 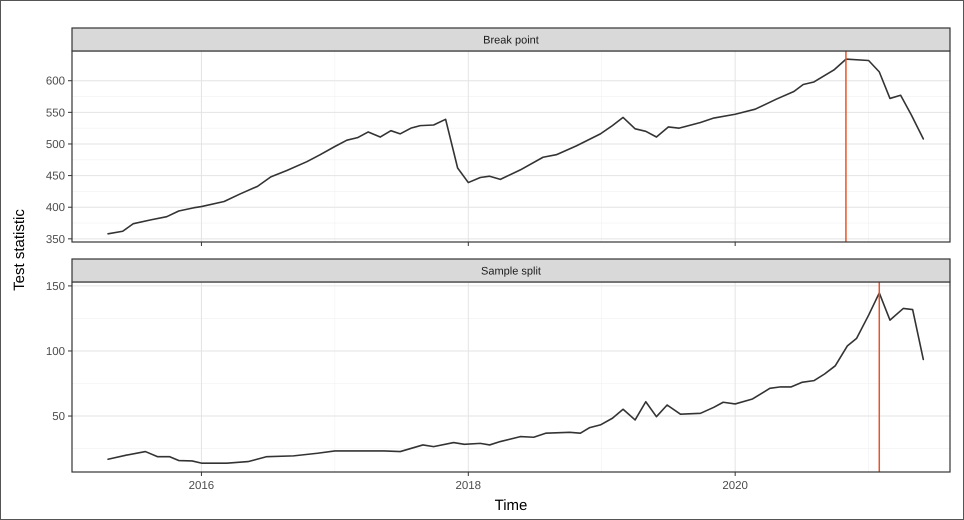 What do you see at coordinates (58, 417) in the screenshot?
I see `y-tick-label: 50` at bounding box center [58, 417].